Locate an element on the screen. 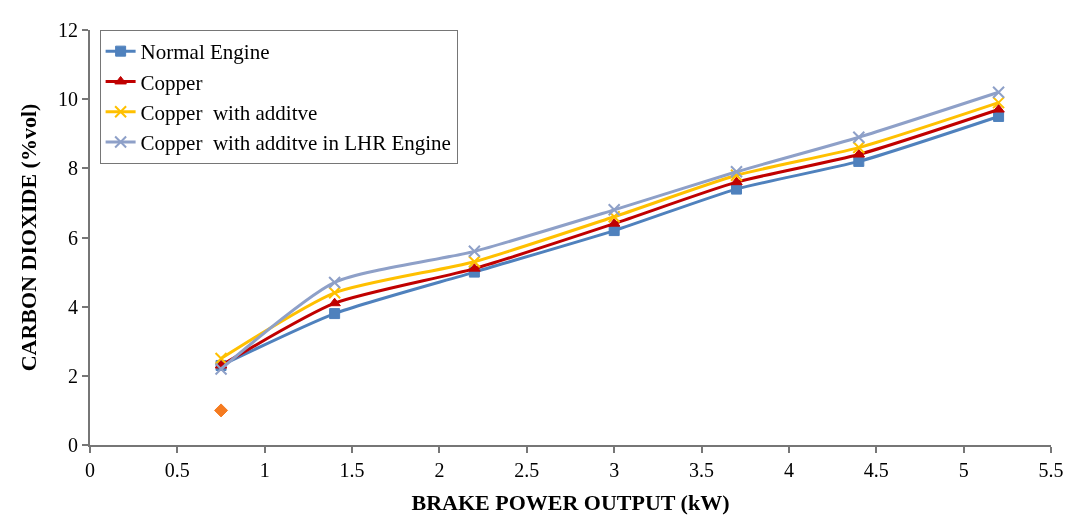 The image size is (1081, 523). y-tick-label: 10 is located at coordinates (68, 99).